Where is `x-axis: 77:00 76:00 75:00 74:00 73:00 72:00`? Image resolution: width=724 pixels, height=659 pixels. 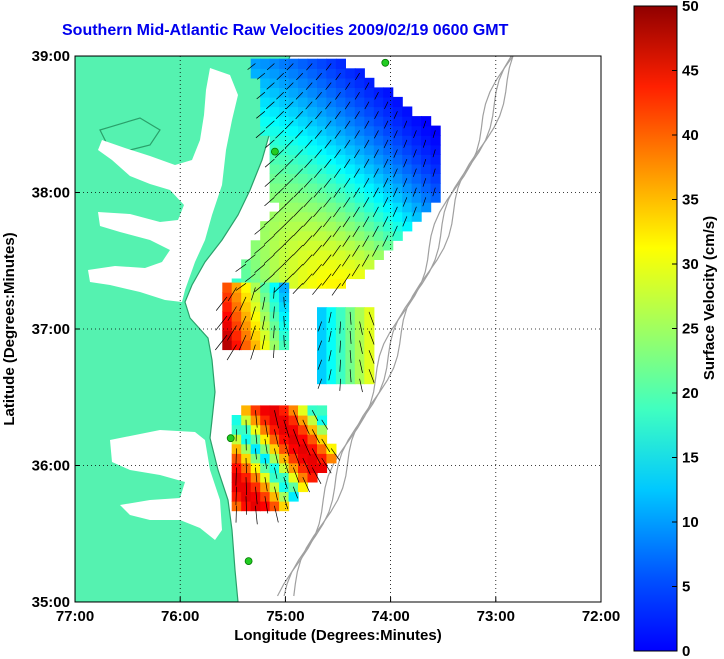 x-axis: 77:00 76:00 75:00 74:00 73:00 72:00 is located at coordinates (338, 611).